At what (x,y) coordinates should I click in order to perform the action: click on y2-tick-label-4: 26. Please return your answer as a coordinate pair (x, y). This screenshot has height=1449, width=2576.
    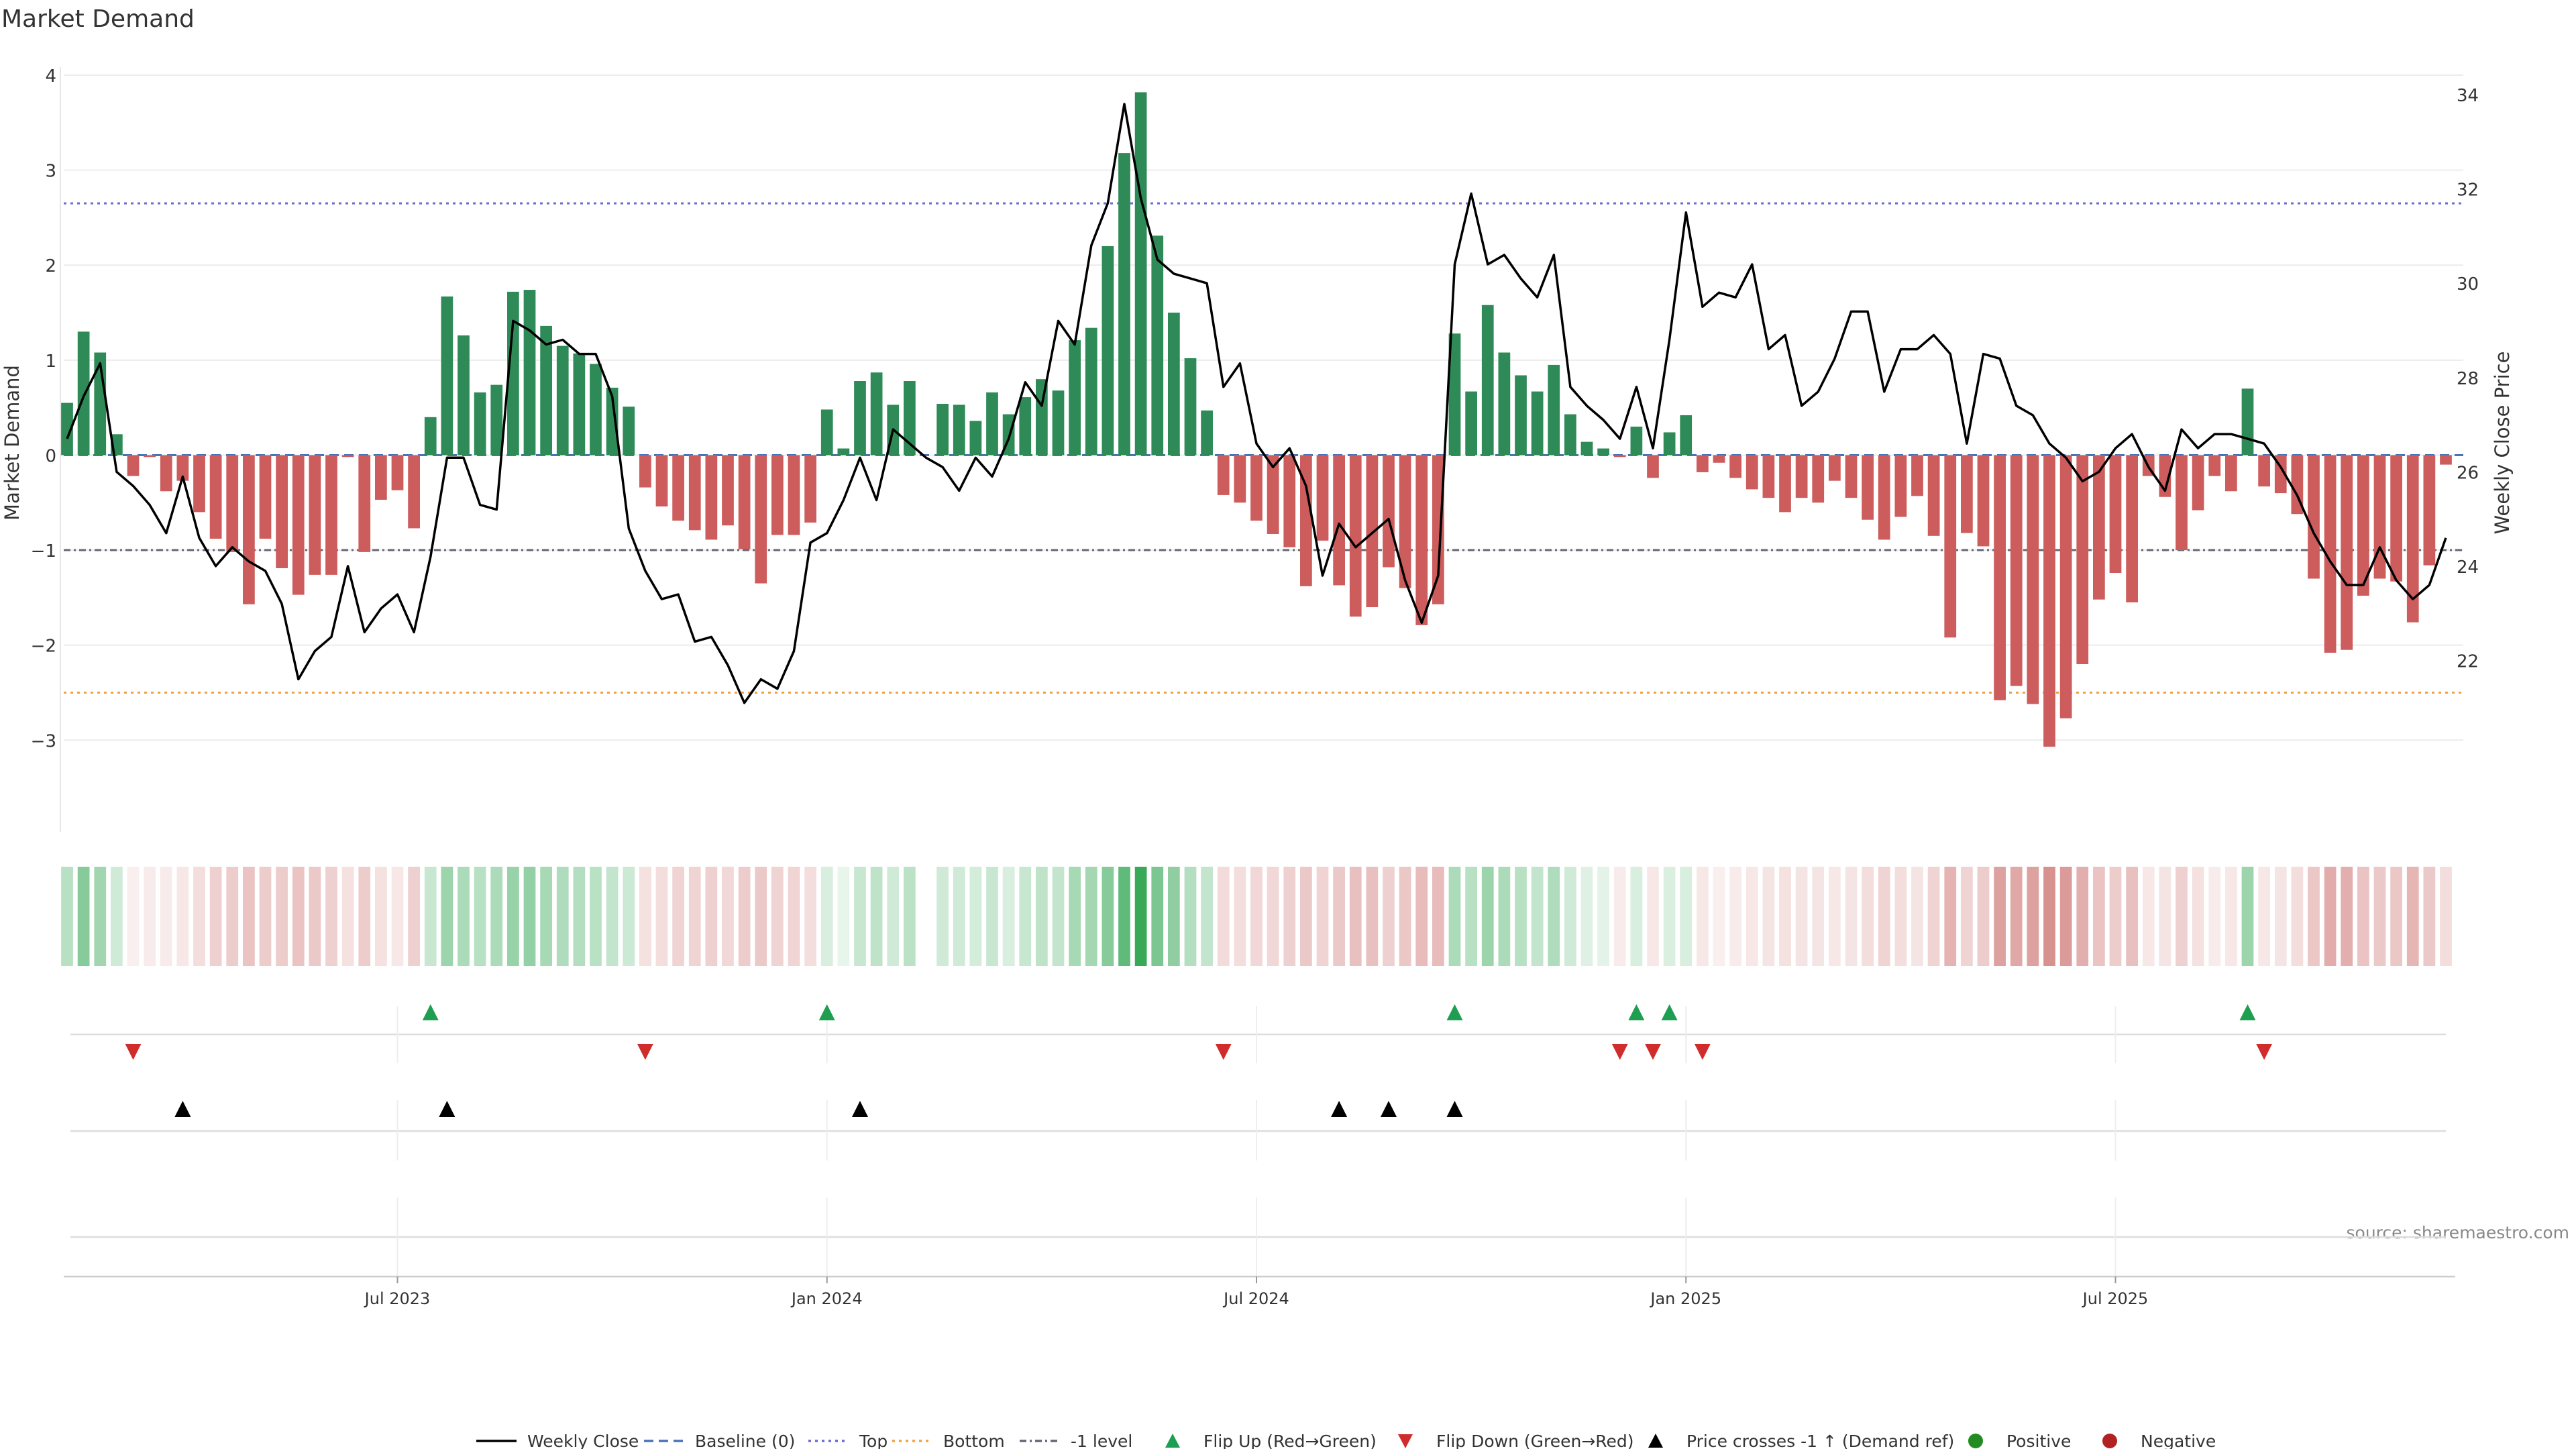
    Looking at the image, I should click on (2468, 473).